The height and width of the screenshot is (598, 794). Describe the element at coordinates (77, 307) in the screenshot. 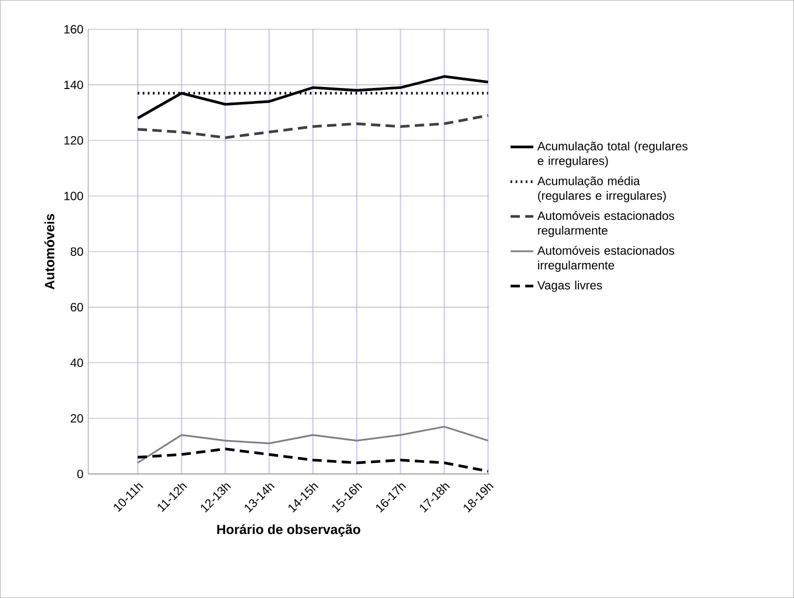

I see `y-tick-label: 60` at that location.